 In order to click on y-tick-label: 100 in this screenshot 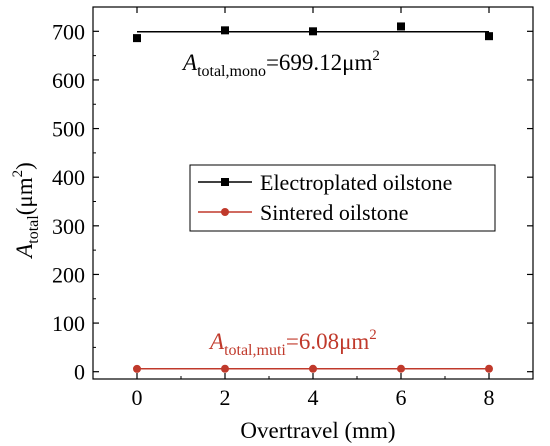, I will do `click(68, 323)`.